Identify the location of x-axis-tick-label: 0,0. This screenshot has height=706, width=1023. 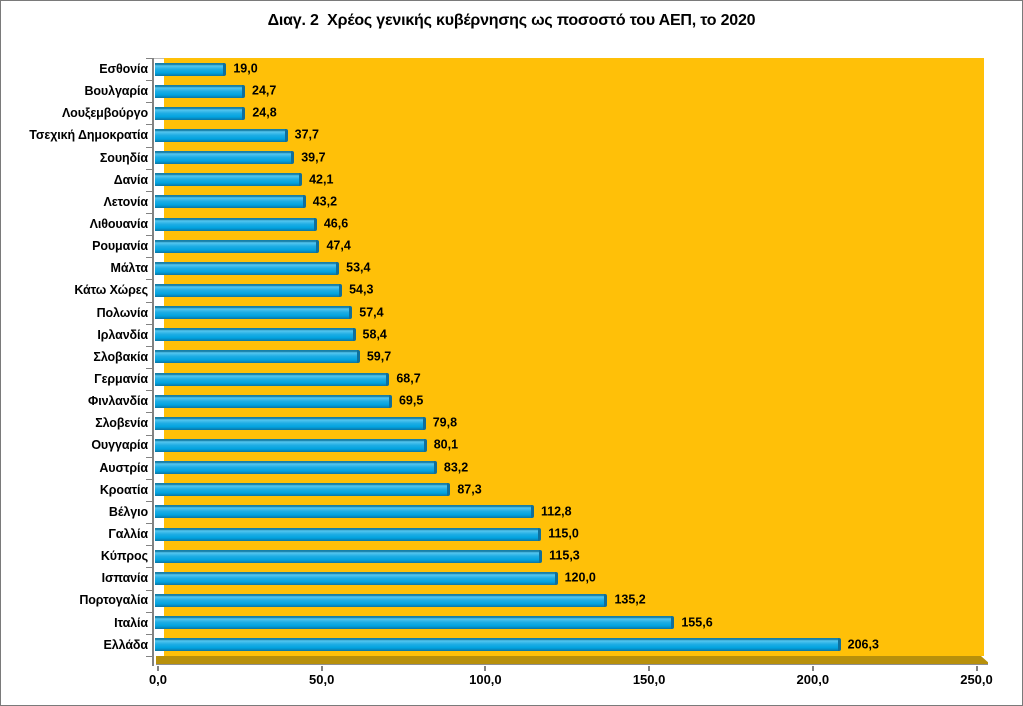
(158, 679).